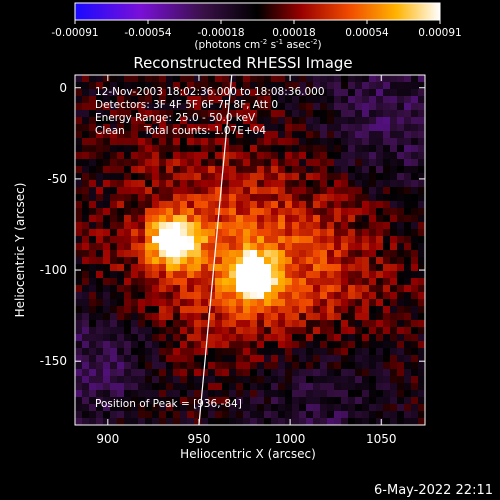 Image resolution: width=500 pixels, height=500 pixels. Describe the element at coordinates (20, 250) in the screenshot. I see `y-axis-label: Heliocentric Y (arcsec)` at that location.